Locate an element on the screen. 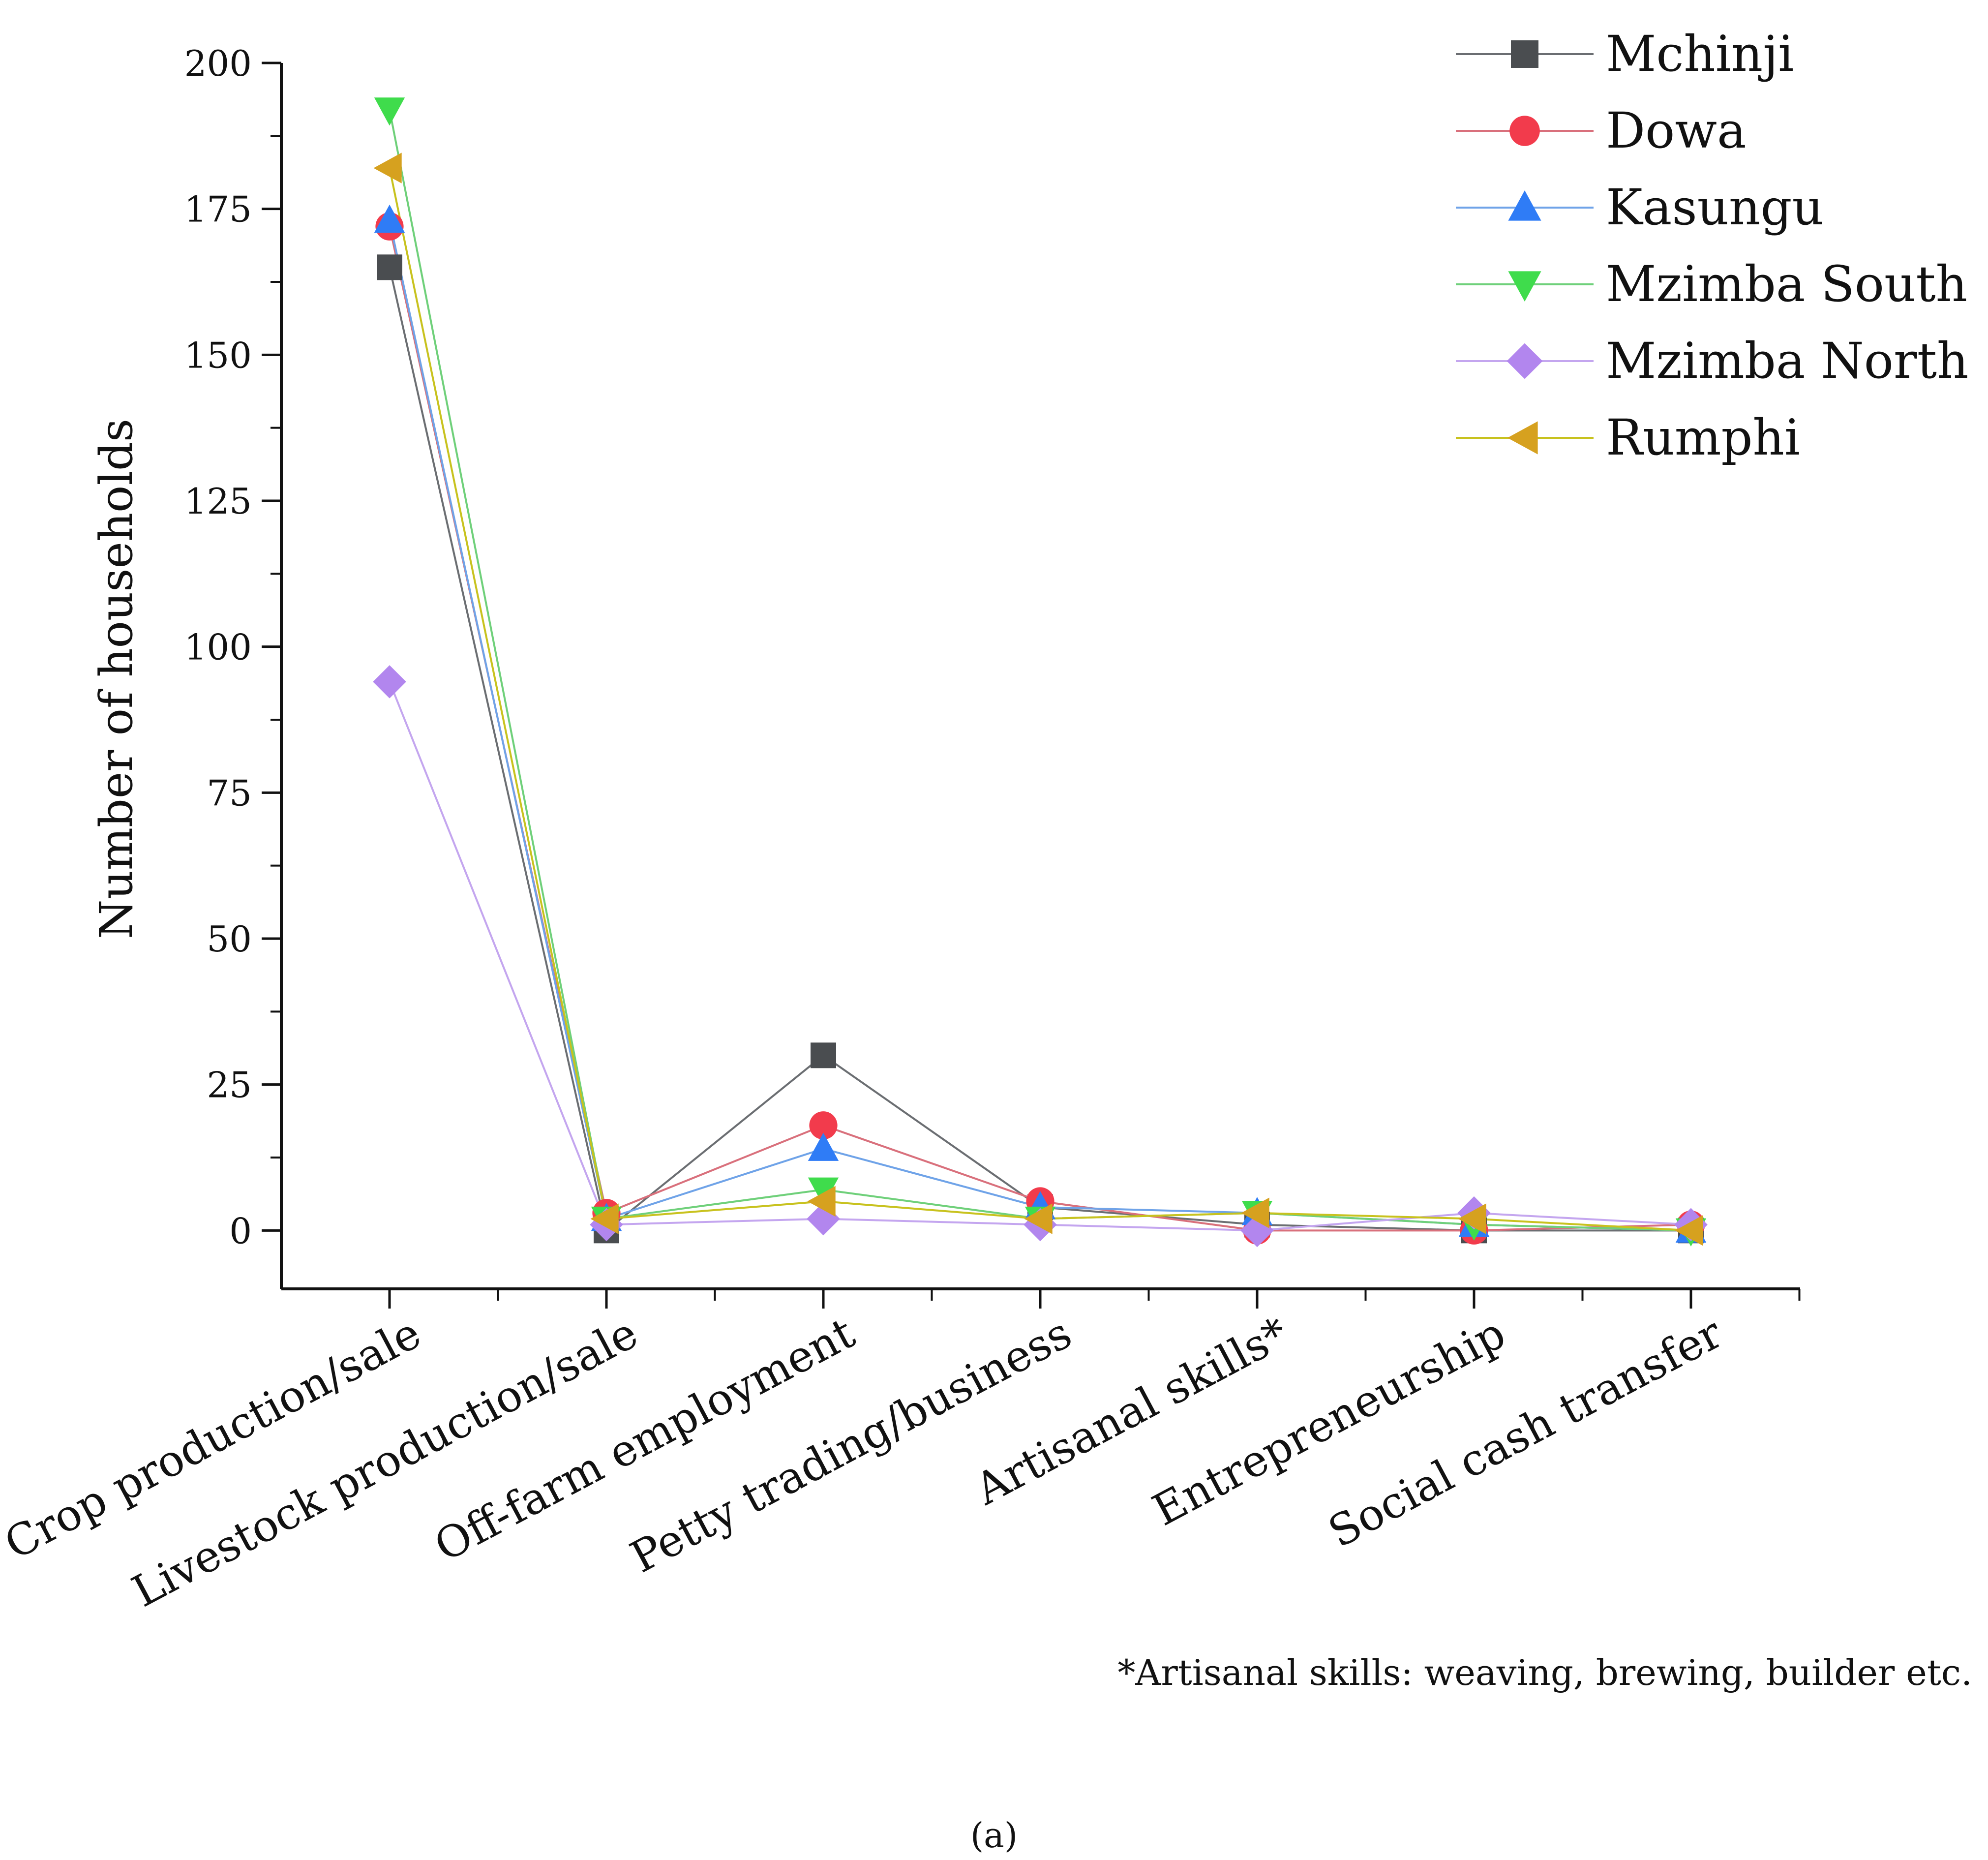 This screenshot has height=1860, width=1988. legend-label-mzimba-south: Mzimba South is located at coordinates (1787, 284).